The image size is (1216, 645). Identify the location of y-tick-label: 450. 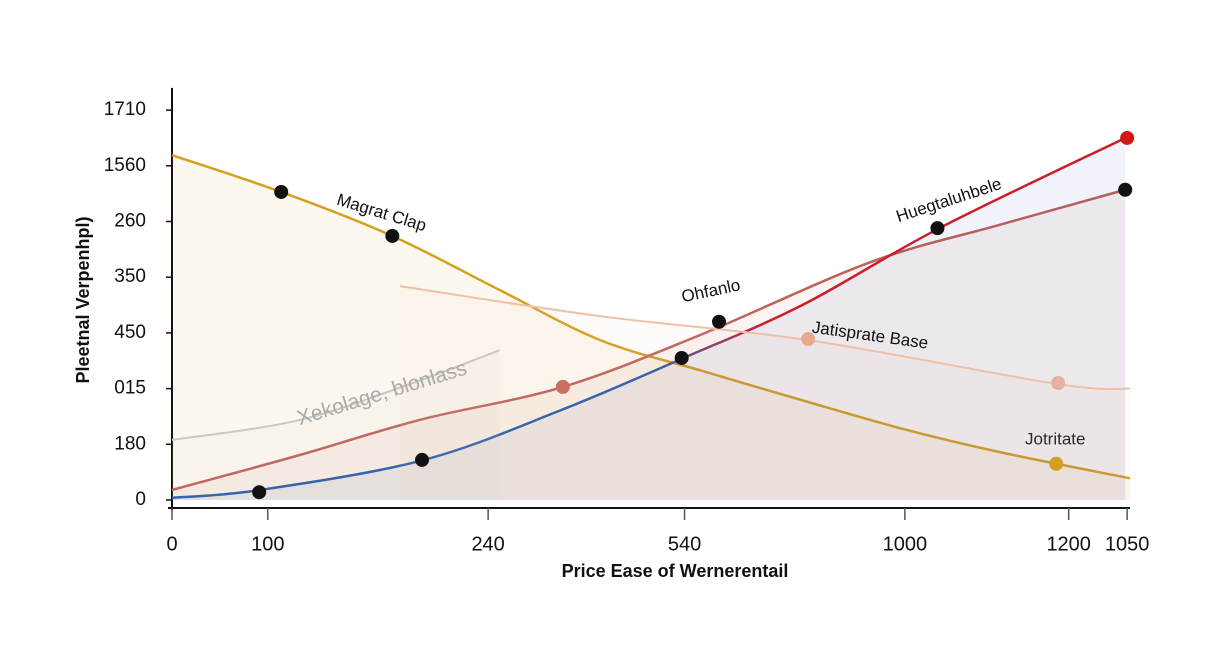
(130, 332).